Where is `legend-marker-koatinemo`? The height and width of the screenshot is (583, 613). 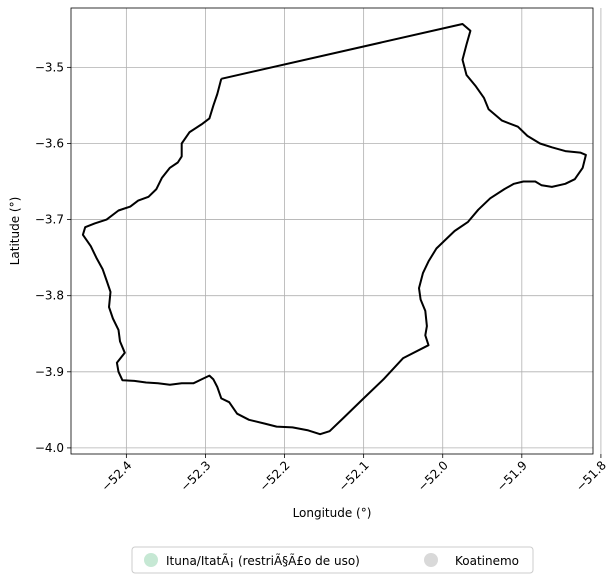
legend-marker-koatinemo is located at coordinates (431, 560).